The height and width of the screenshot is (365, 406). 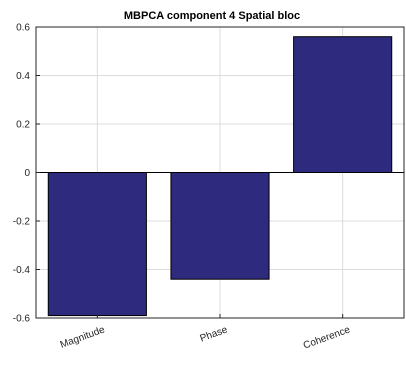 I want to click on chart-title: MBPCA component 4 Spatial bloc, so click(x=212, y=16).